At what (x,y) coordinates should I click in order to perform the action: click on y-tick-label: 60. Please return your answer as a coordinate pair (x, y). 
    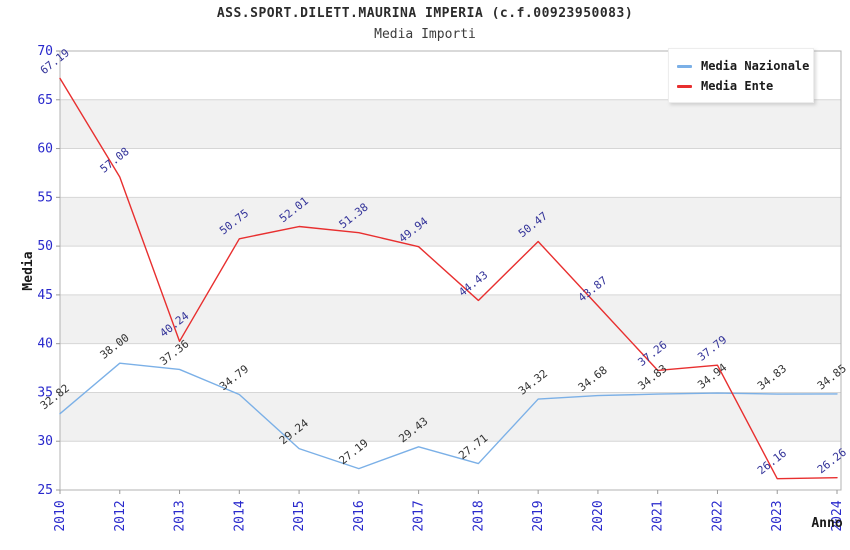
    Looking at the image, I should click on (45, 149).